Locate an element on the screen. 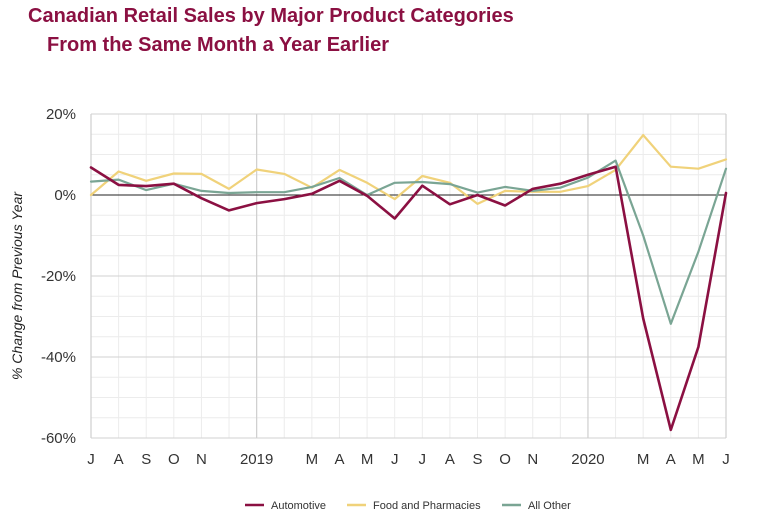  y-tick-label: -60% is located at coordinates (58, 438).